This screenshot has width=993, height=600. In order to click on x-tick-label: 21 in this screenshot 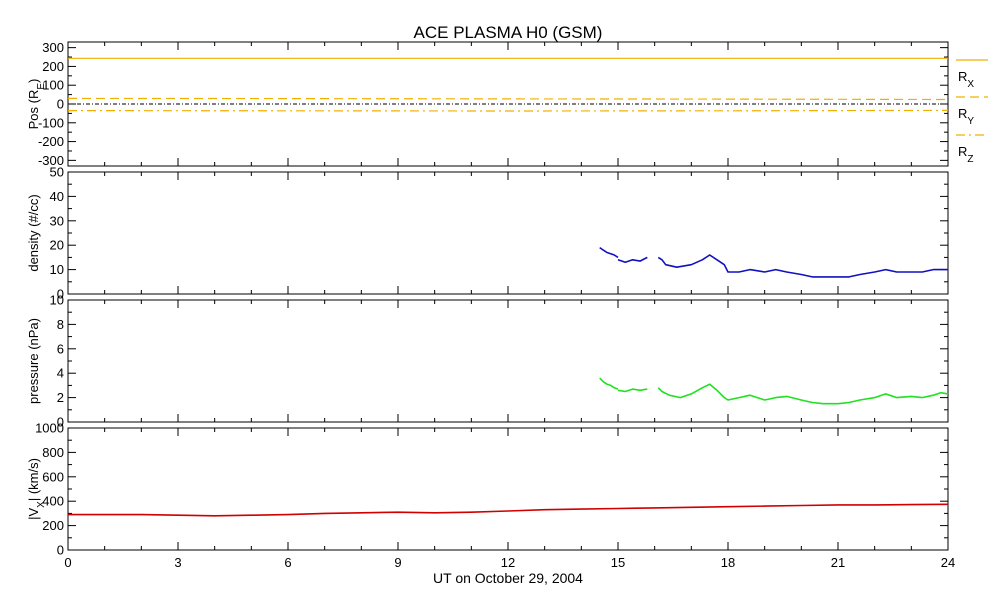, I will do `click(838, 562)`.